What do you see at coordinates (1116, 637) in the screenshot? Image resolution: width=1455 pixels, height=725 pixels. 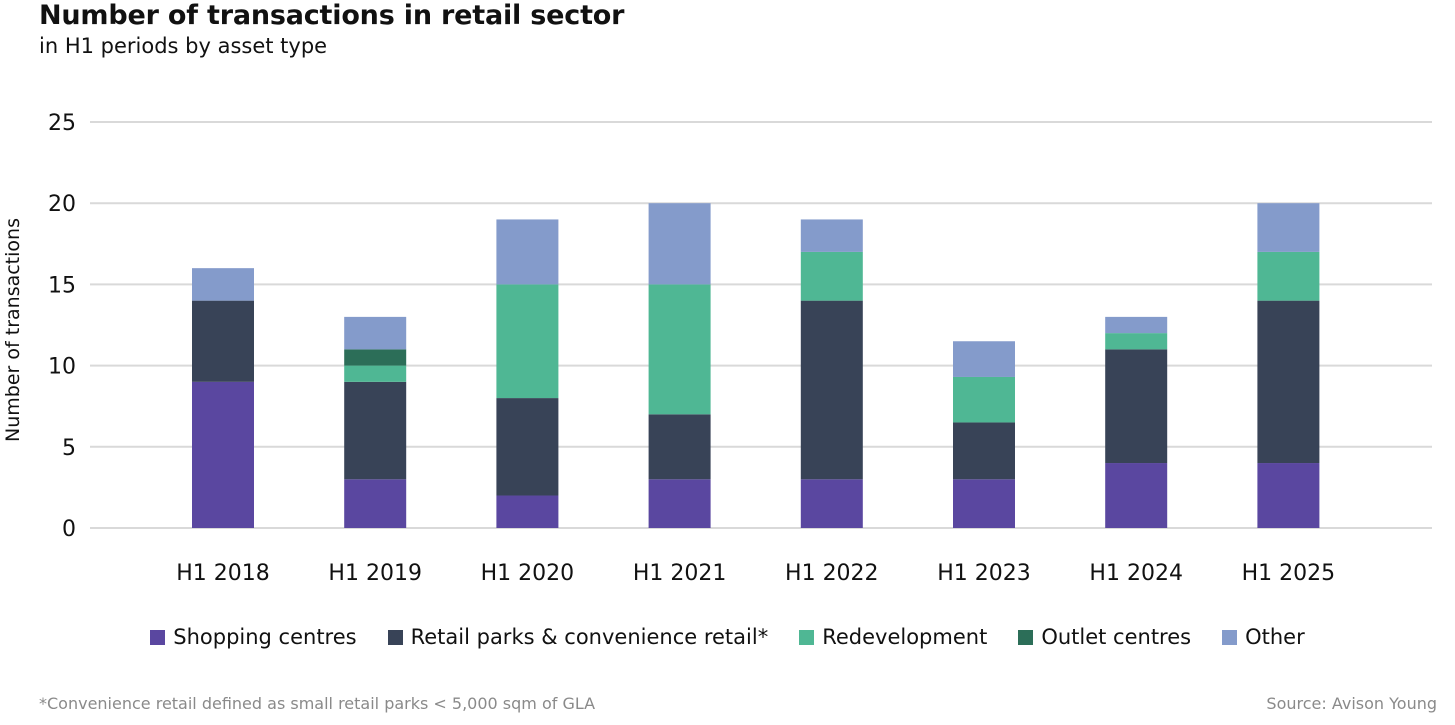 I see `legend-label: Outlet centres` at bounding box center [1116, 637].